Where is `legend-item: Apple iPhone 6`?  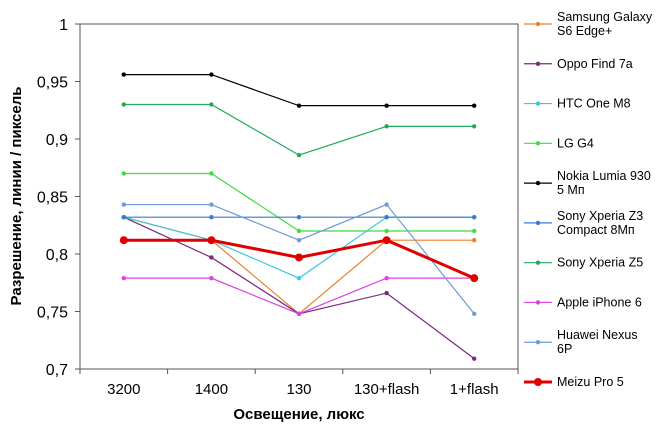 legend-item: Apple iPhone 6 is located at coordinates (583, 302).